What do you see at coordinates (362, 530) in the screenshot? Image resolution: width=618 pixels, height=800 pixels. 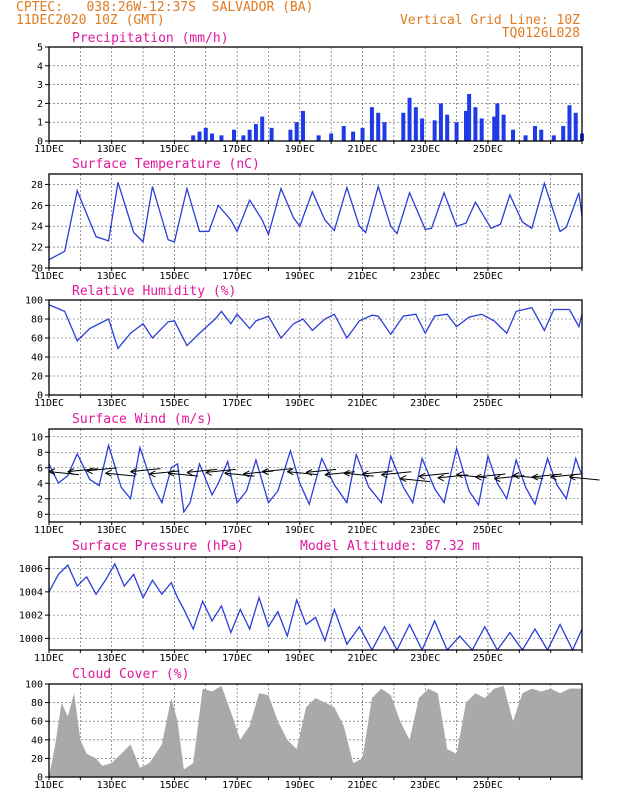 I see `wind-xtick-label: 21DEC` at bounding box center [362, 530].